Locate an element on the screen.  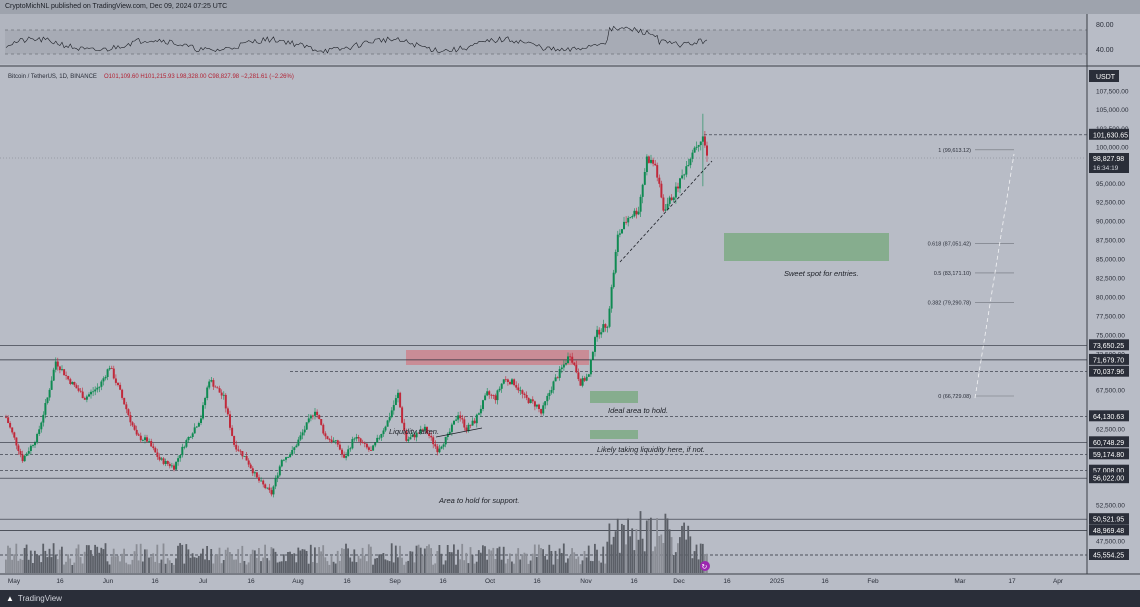
rsi-tick-40: 40.00 is located at coordinates (1105, 50).